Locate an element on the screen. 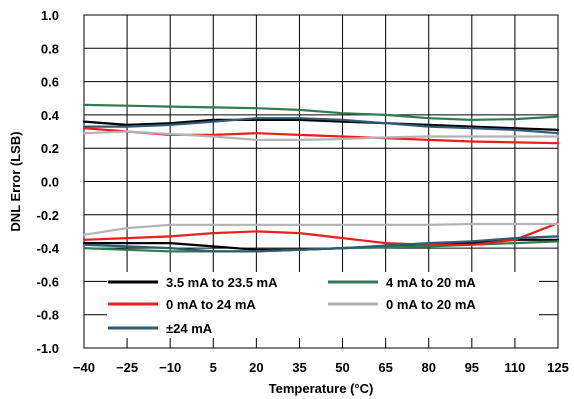  x-tick-label: −40 is located at coordinates (84, 367).